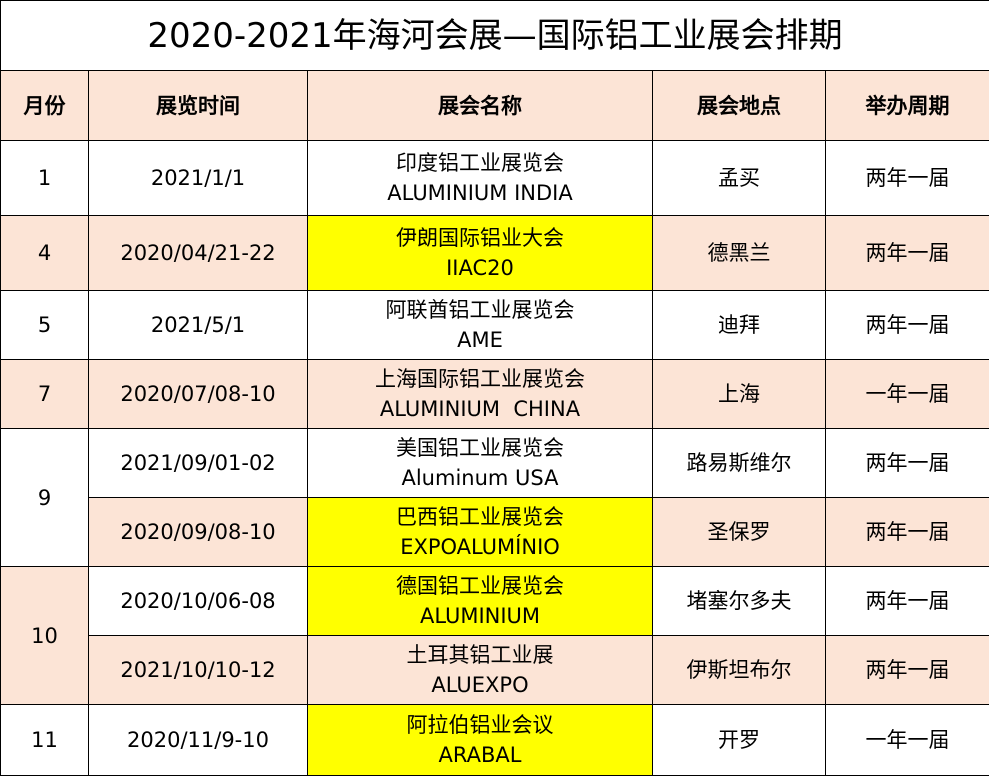  What do you see at coordinates (739, 253) in the screenshot?
I see `cell-location: 德黑兰` at bounding box center [739, 253].